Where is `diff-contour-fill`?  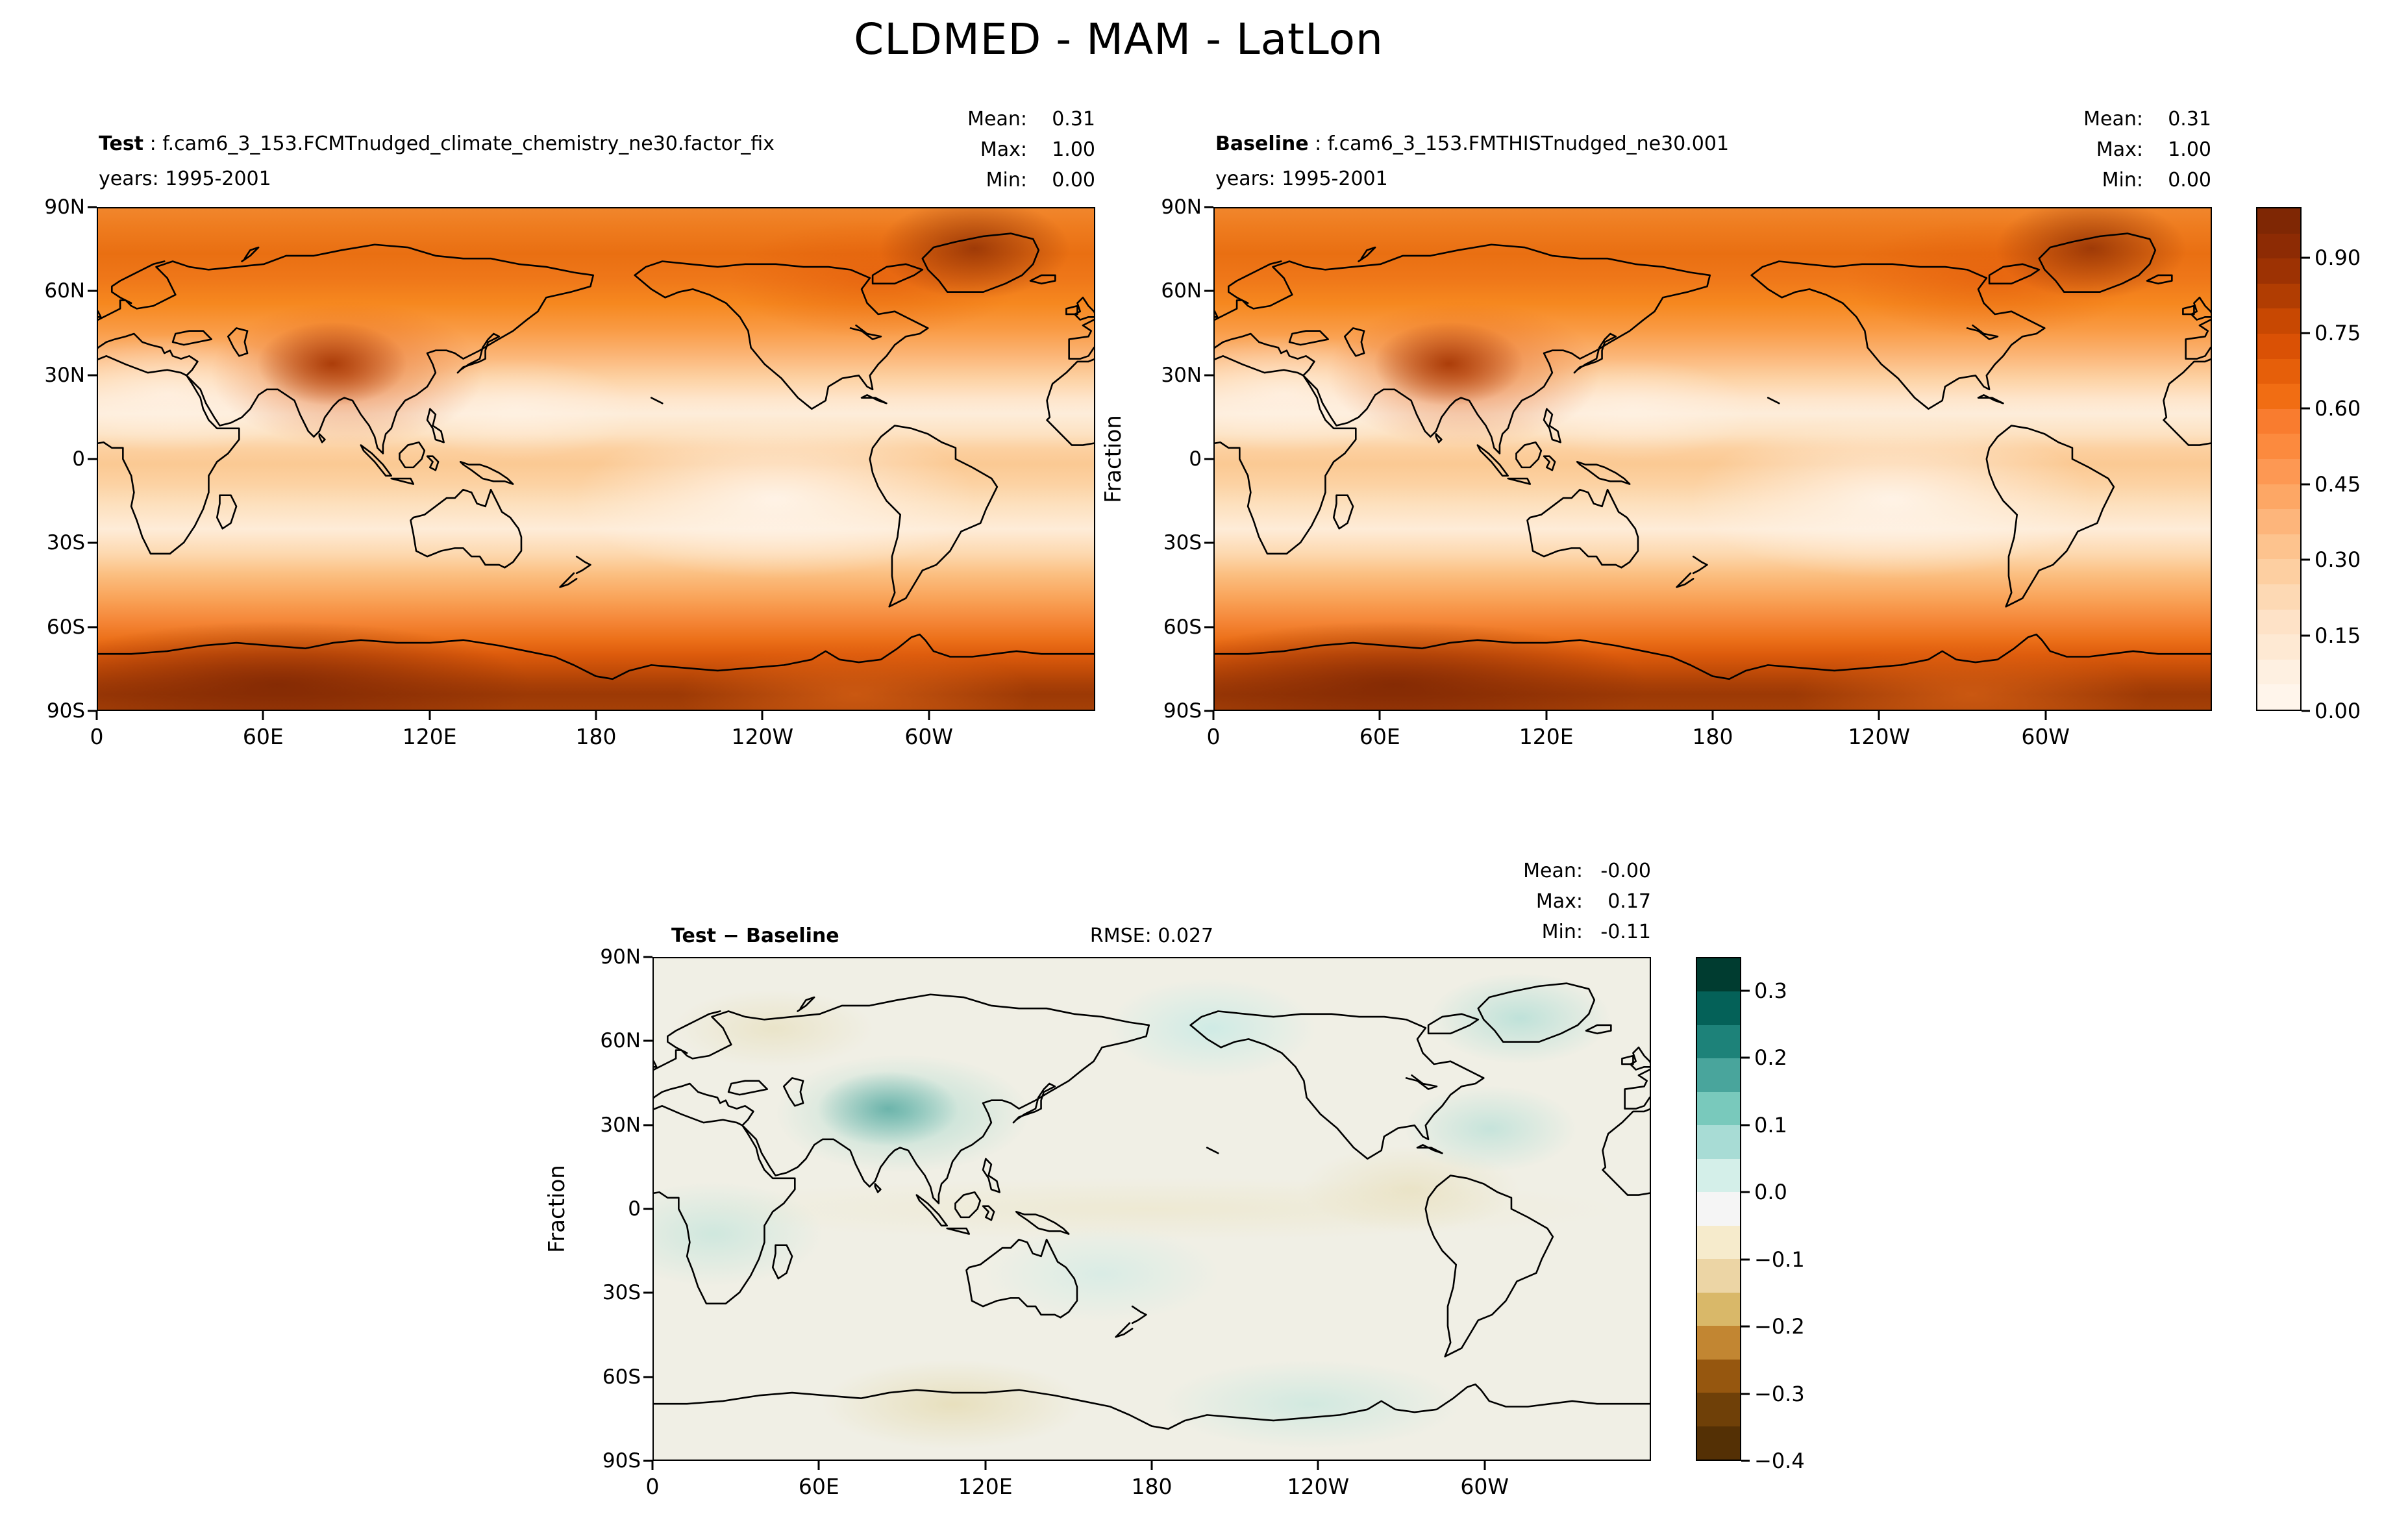 diff-contour-fill is located at coordinates (1152, 1209).